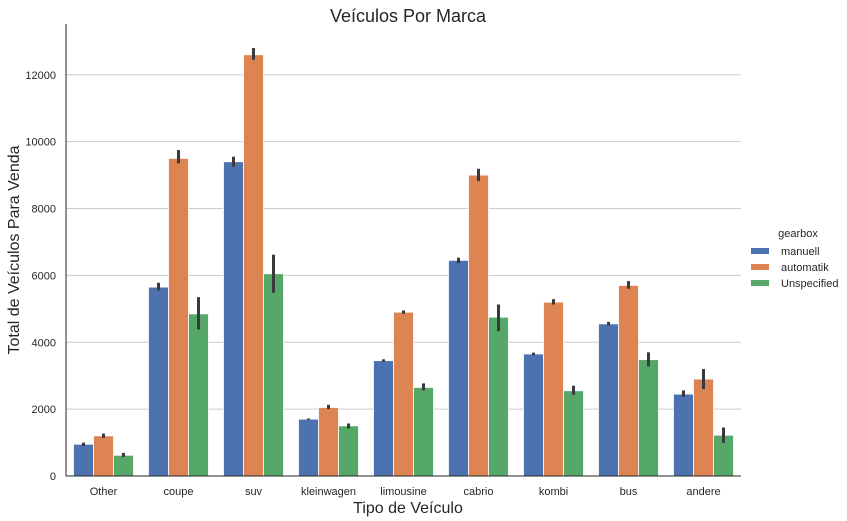  What do you see at coordinates (44, 410) in the screenshot?
I see `y-tick-label: 2000` at bounding box center [44, 410].